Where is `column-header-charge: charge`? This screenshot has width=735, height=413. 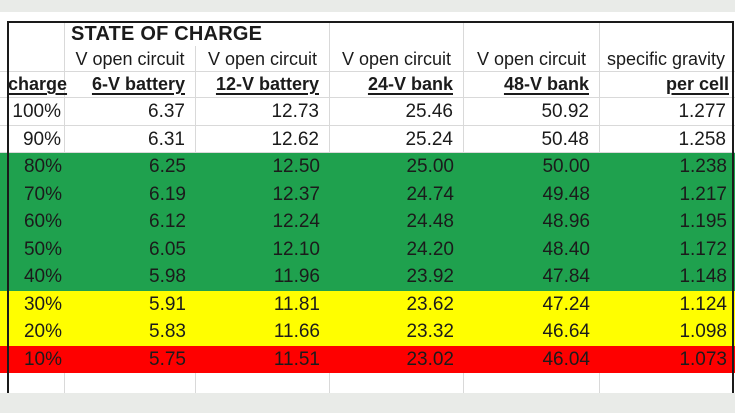
column-header-charge: charge is located at coordinates (37, 84).